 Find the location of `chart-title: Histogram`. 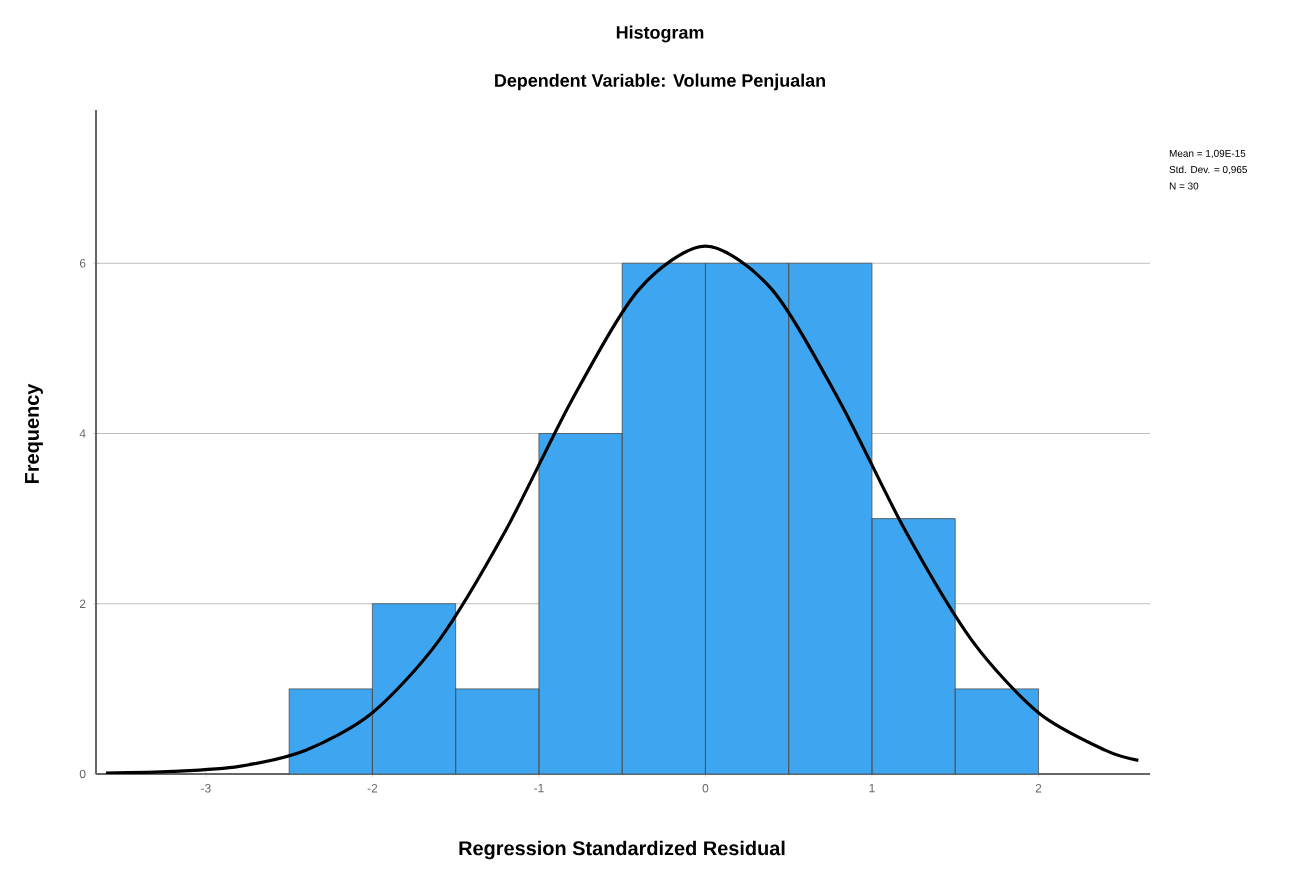

chart-title: Histogram is located at coordinates (660, 34).